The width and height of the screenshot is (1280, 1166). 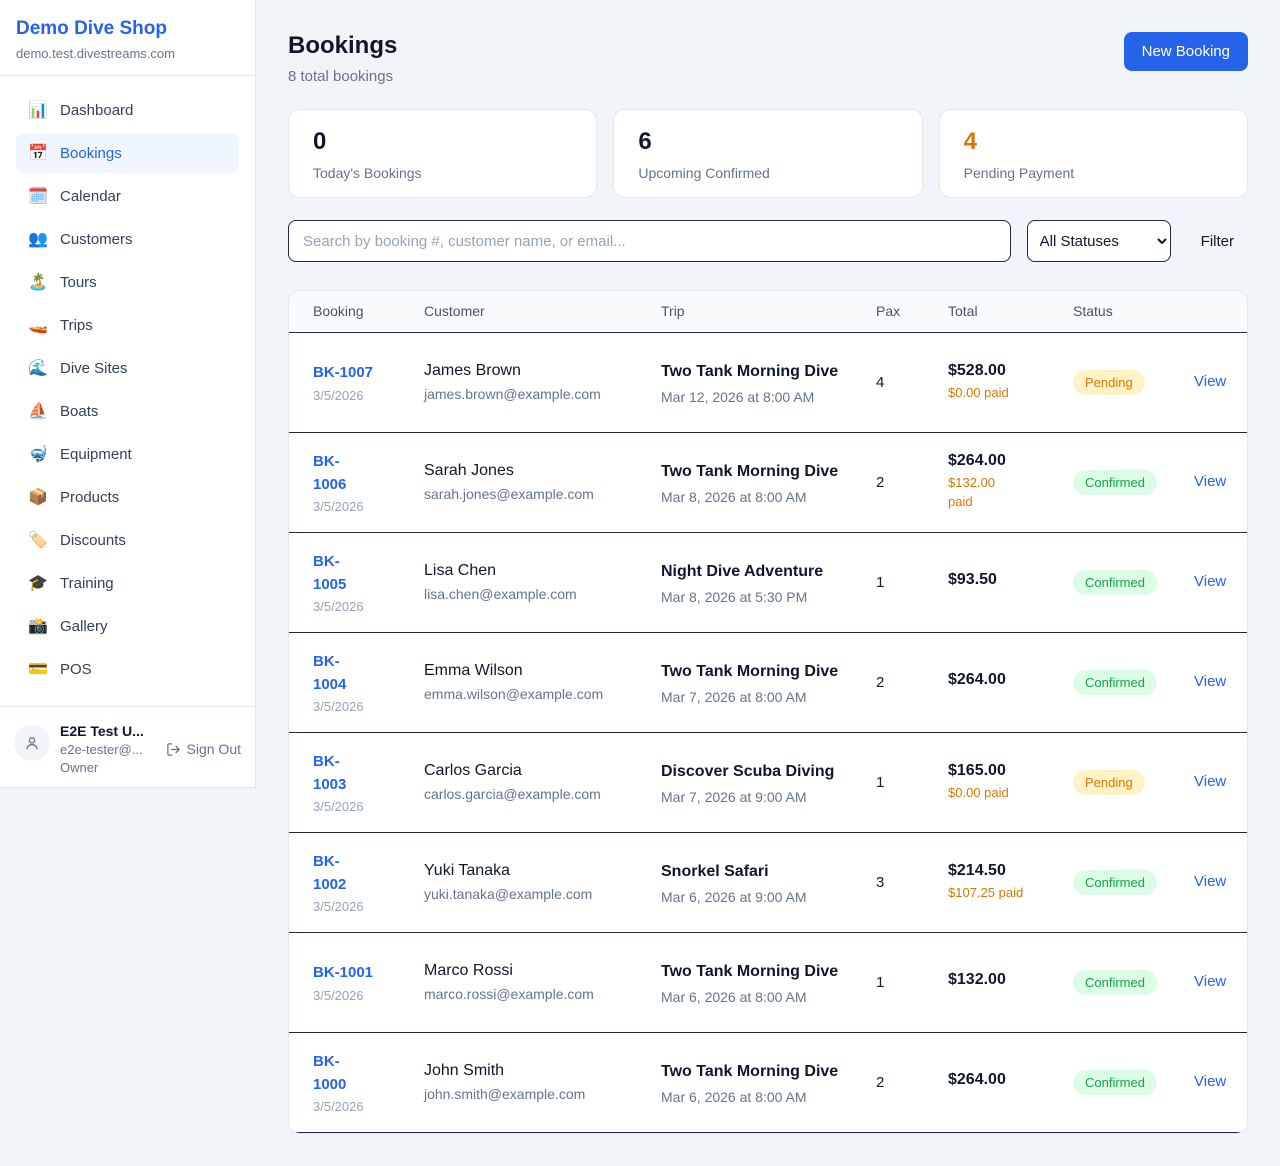 I want to click on column-header-trip: Trip, so click(x=756, y=312).